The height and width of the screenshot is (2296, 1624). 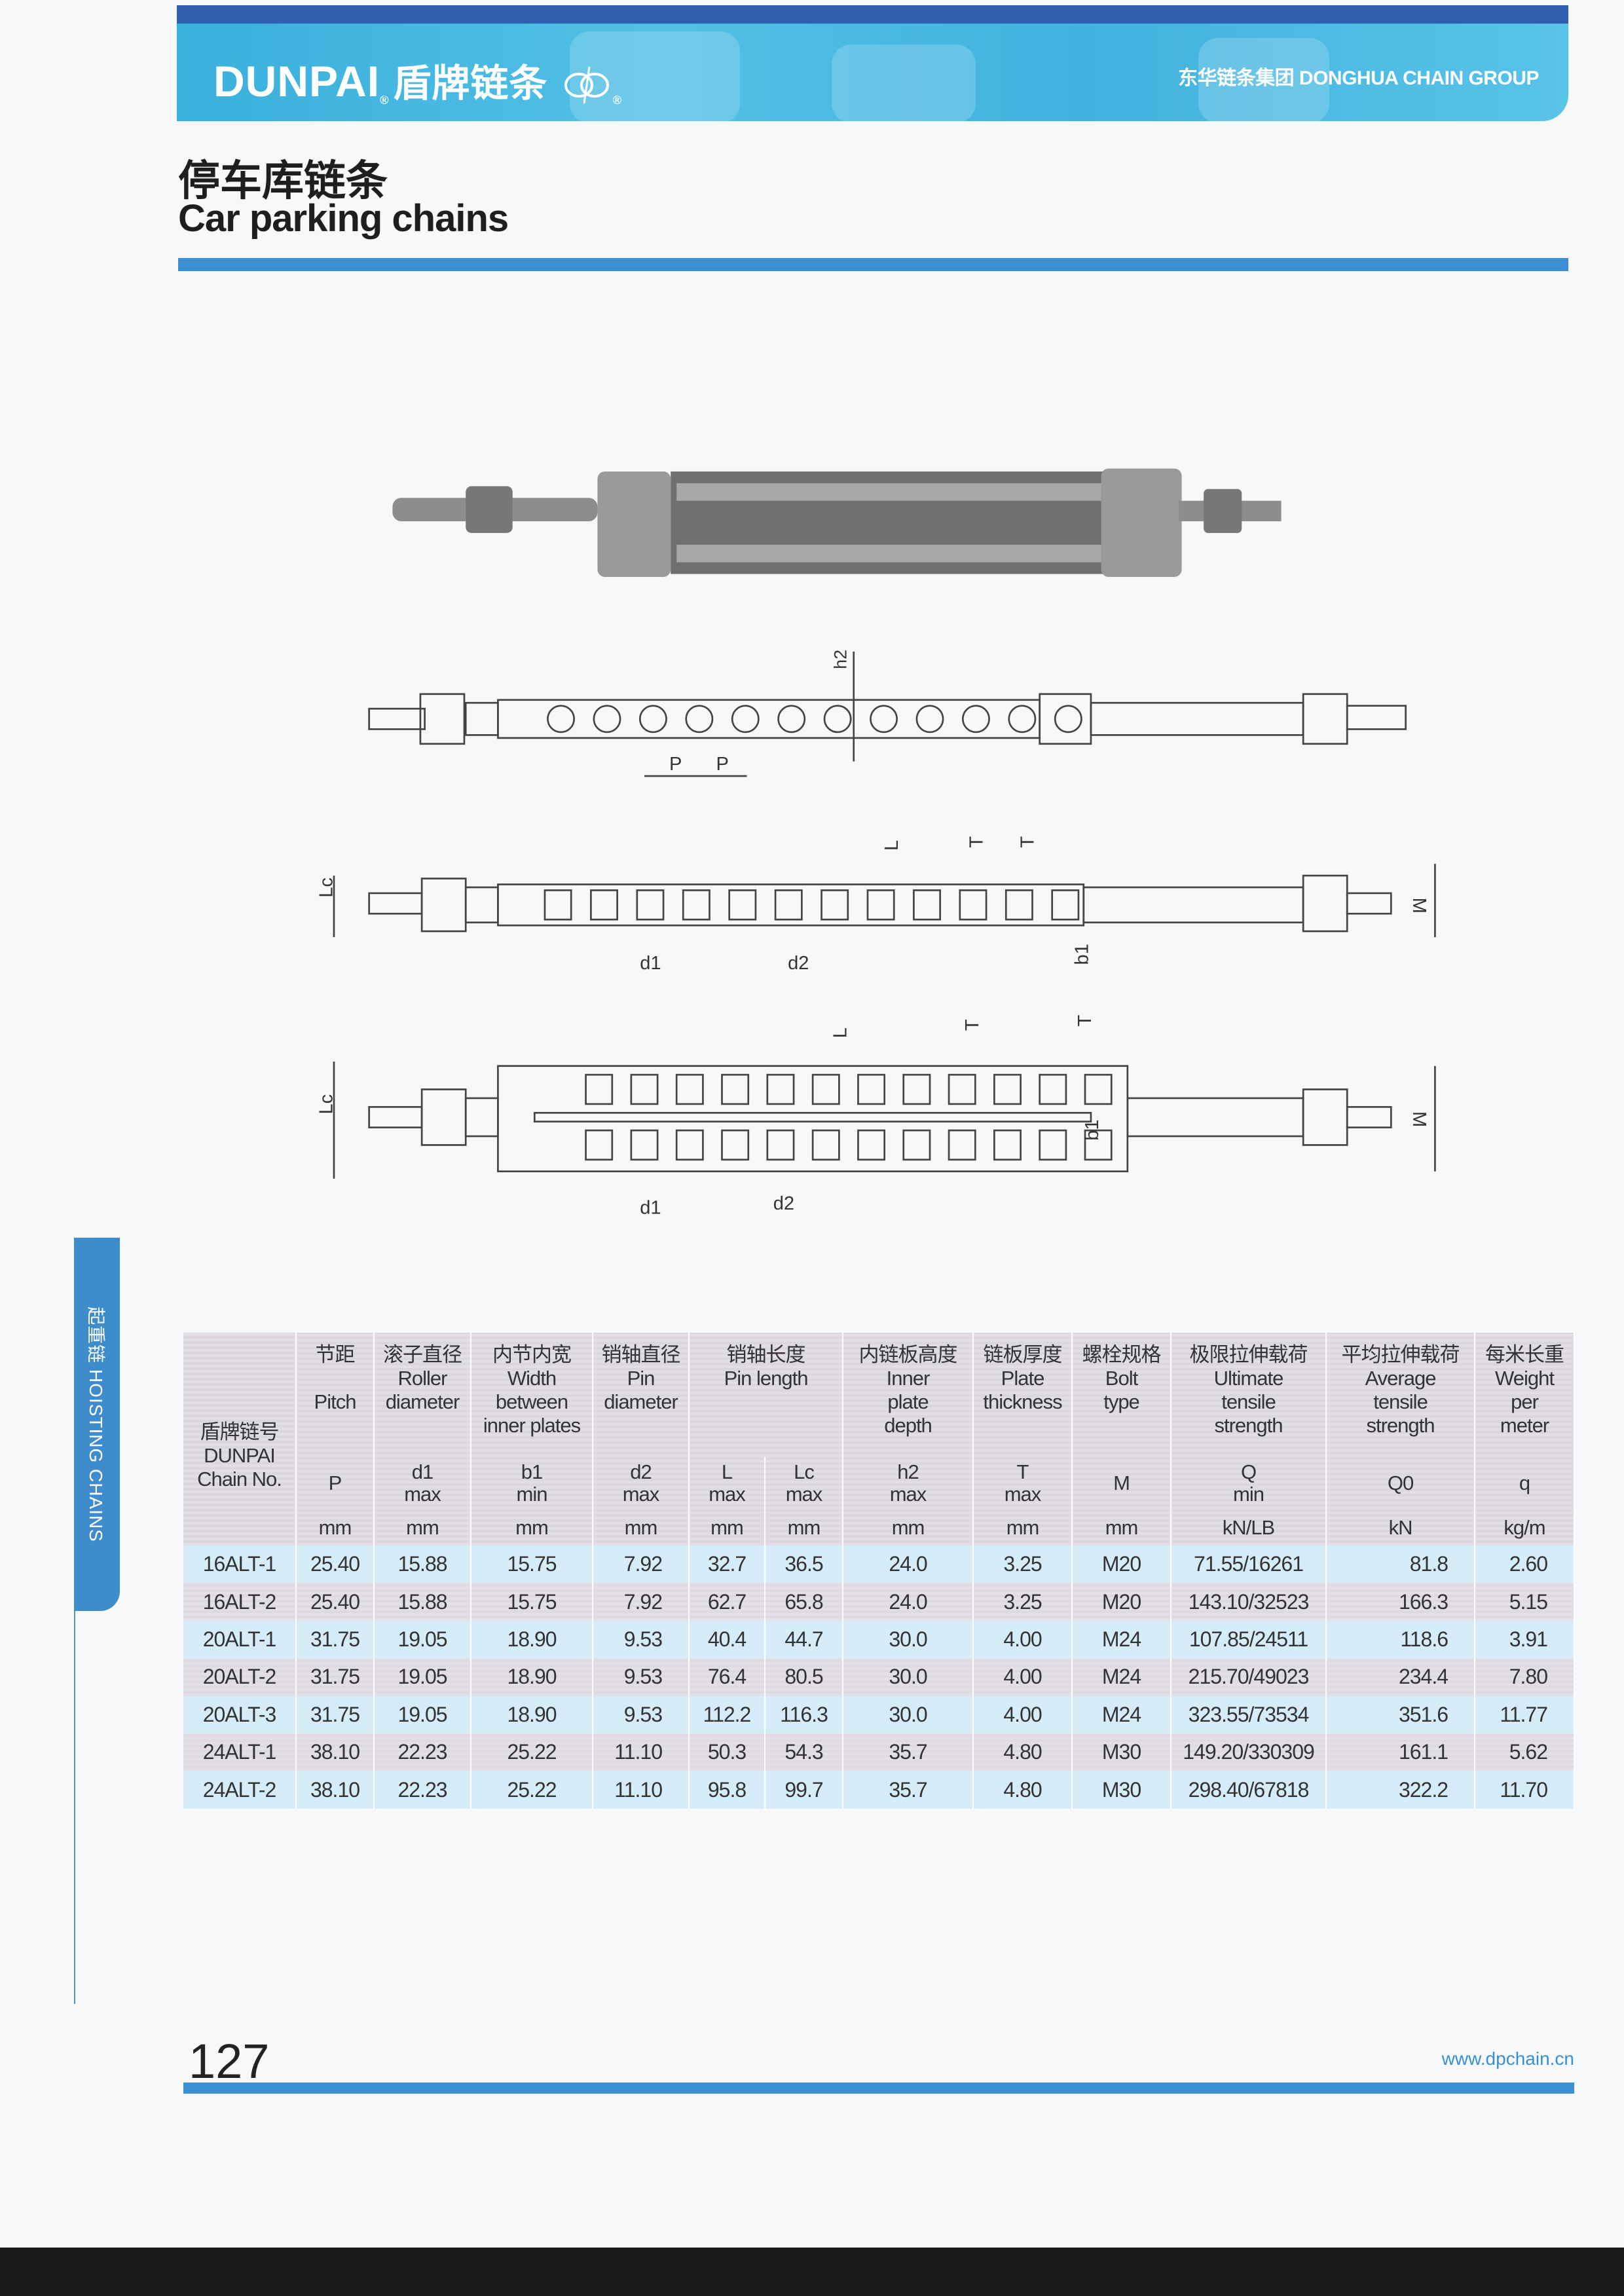 What do you see at coordinates (1525, 1752) in the screenshot?
I see `table-cell: 5.62` at bounding box center [1525, 1752].